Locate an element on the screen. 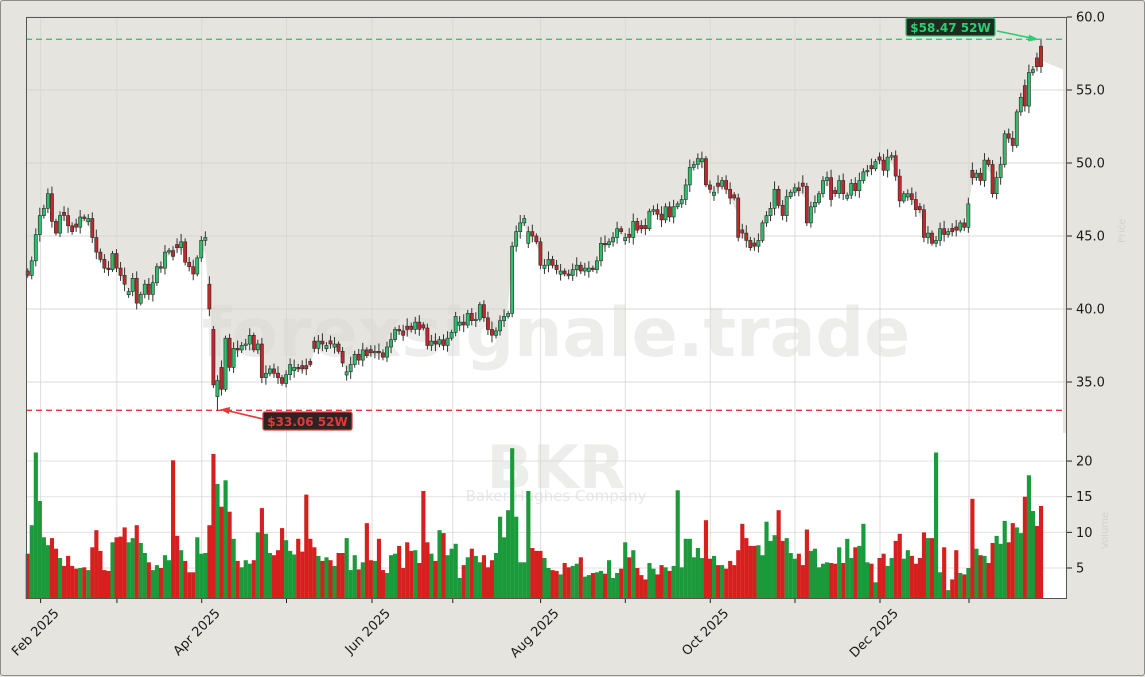 The image size is (1145, 677). high-arrowhead-icon is located at coordinates (1033, 38).